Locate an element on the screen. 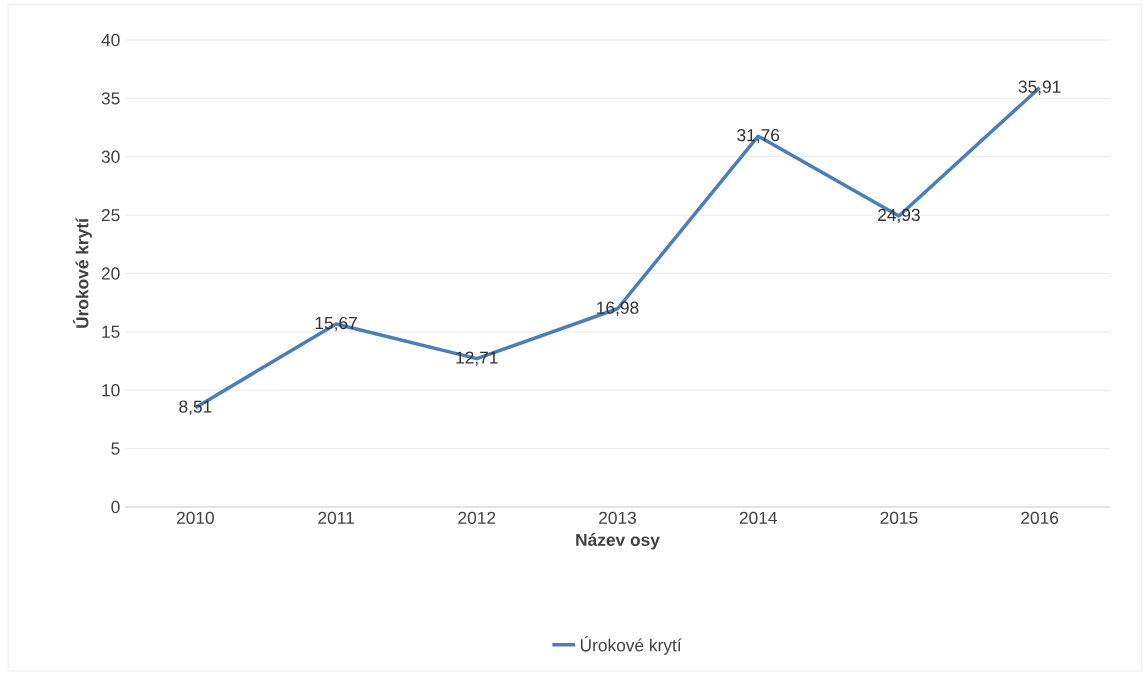  y-tick-label: 0 is located at coordinates (115, 507).